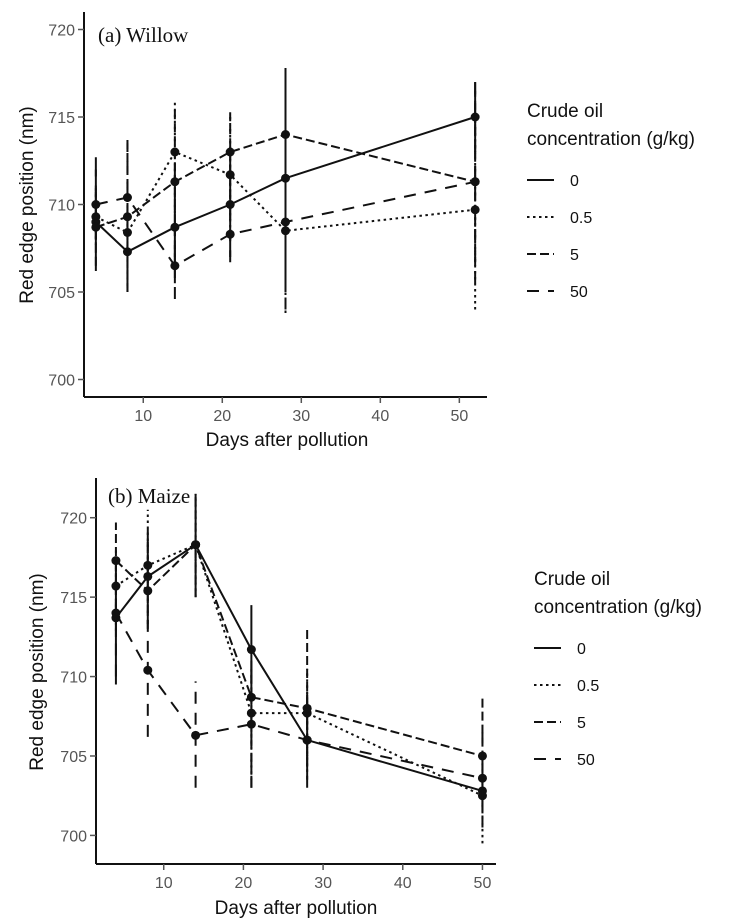 The image size is (732, 919). I want to click on maize-x-tick-label: 30, so click(323, 883).